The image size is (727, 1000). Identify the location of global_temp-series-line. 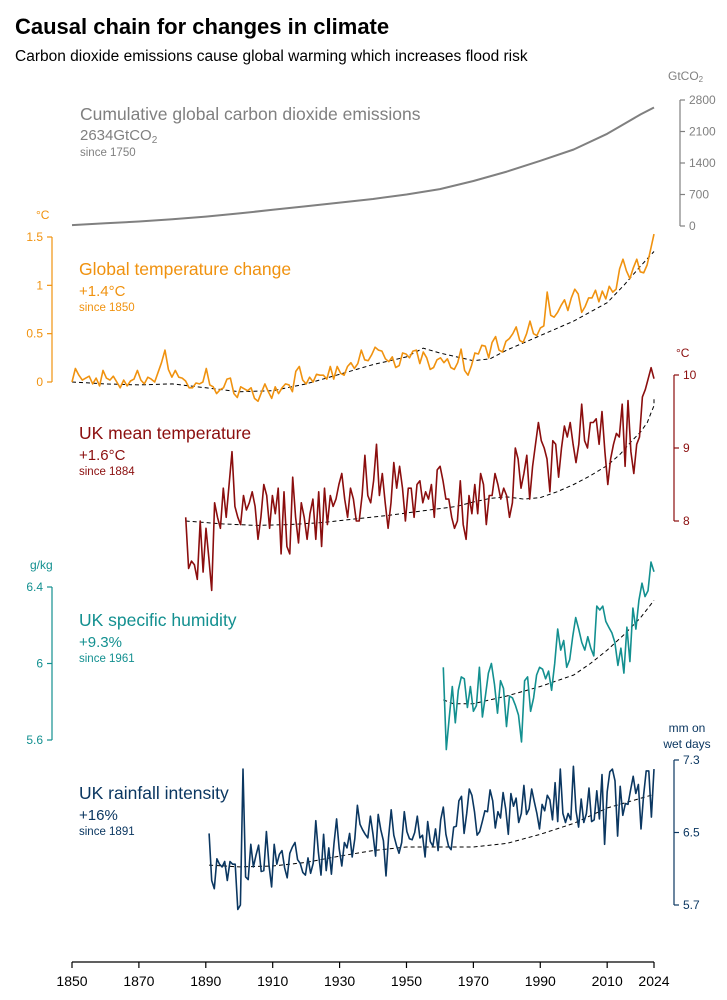
(363, 318).